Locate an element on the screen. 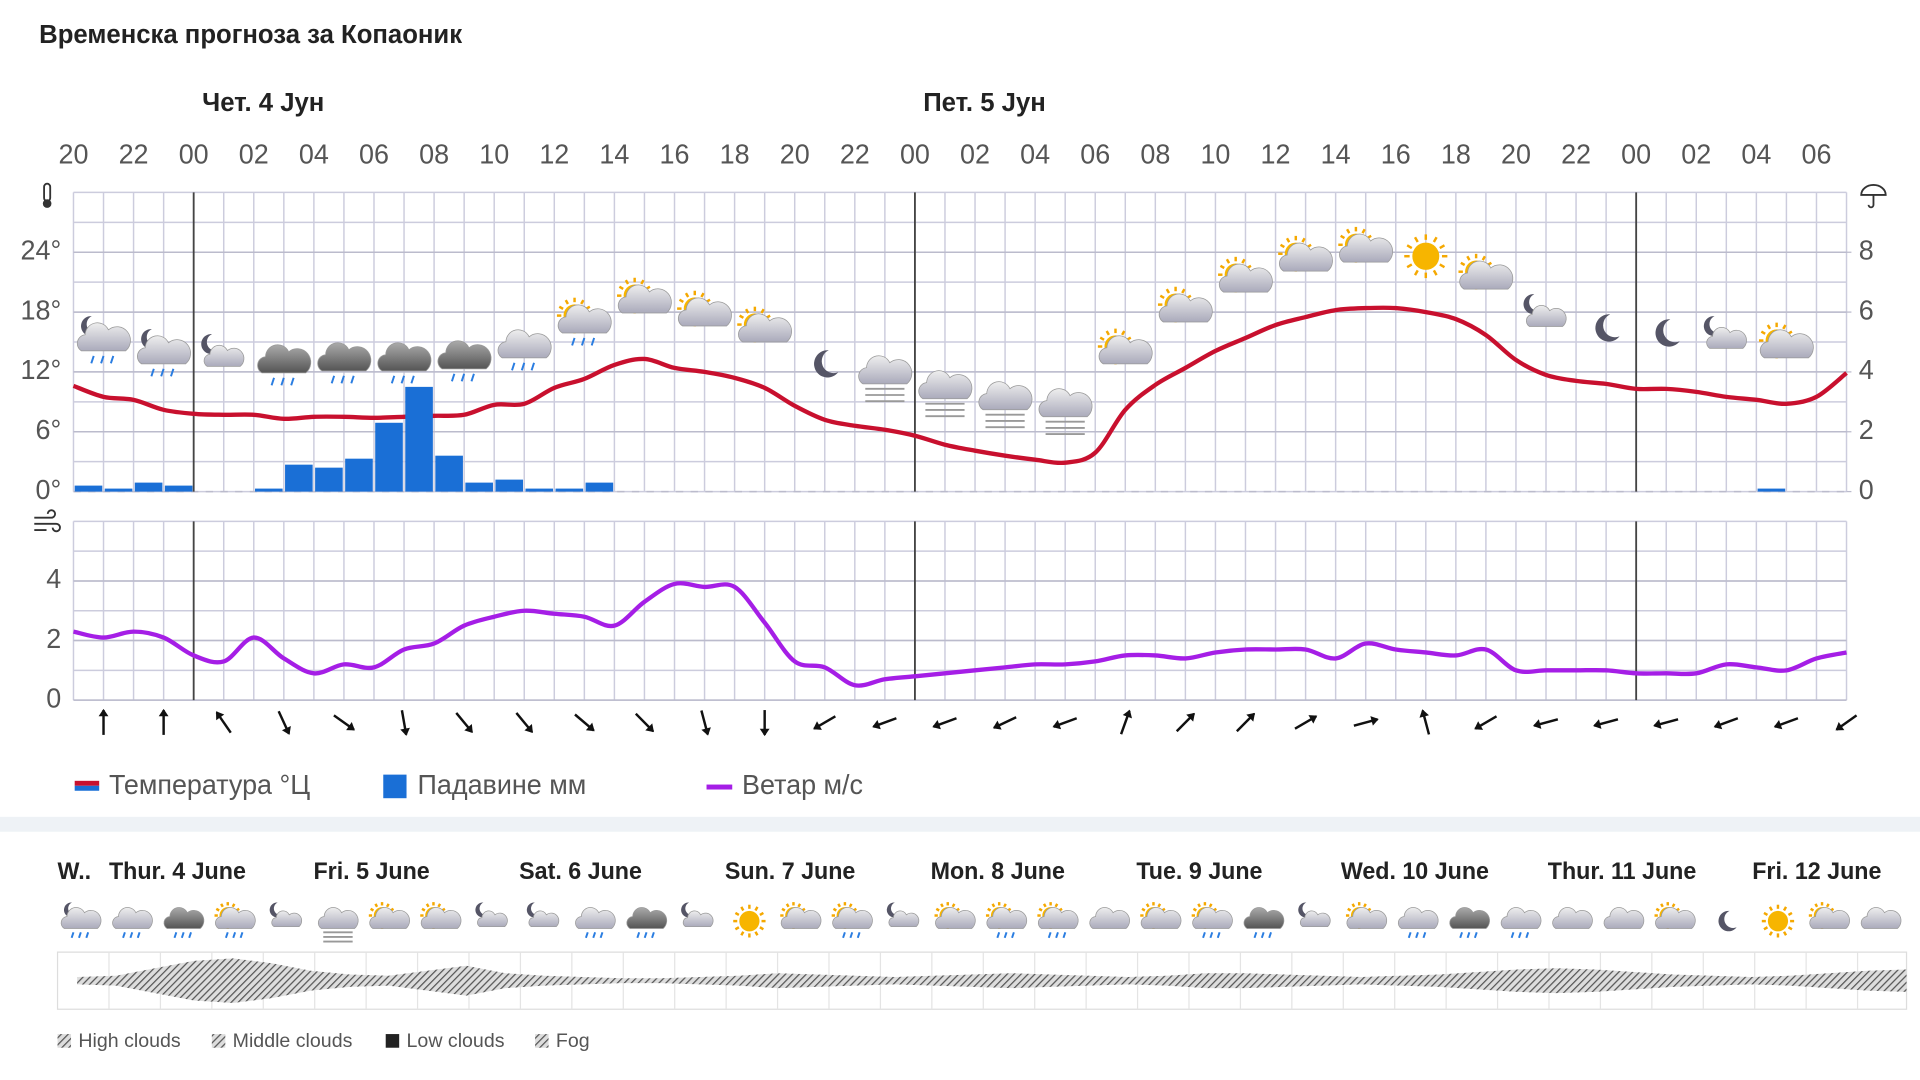 The image size is (1920, 1080). x-tick-label: 08 is located at coordinates (434, 153).